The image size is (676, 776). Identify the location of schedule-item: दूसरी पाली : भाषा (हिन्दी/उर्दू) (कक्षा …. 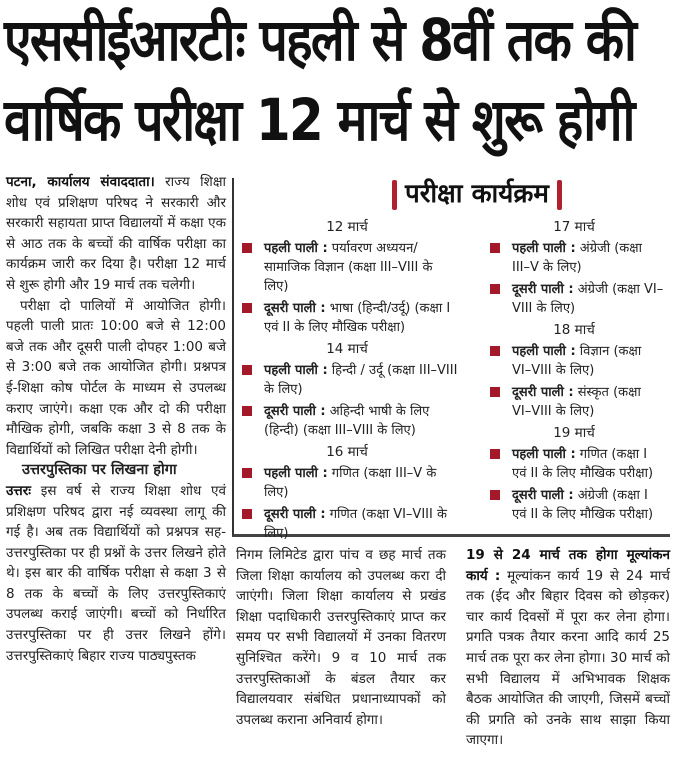
(347, 318).